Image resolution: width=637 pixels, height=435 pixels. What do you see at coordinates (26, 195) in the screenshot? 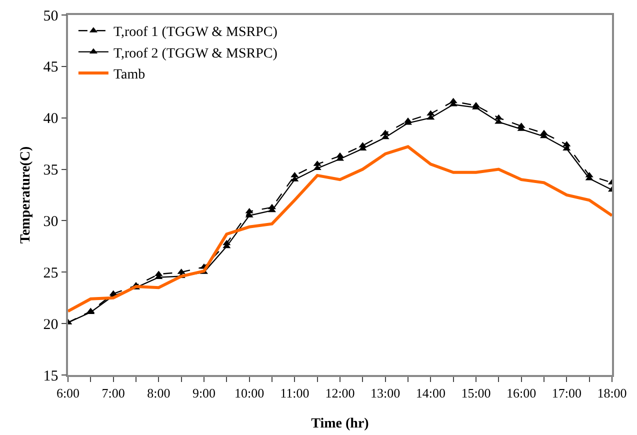
I see `y-axis-title: Temperature(C)` at bounding box center [26, 195].